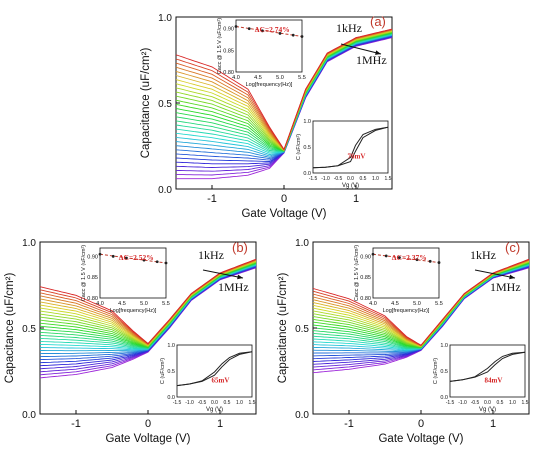  Describe the element at coordinates (444, 372) in the screenshot. I see `inset-y-tick-label: 0.5` at that location.